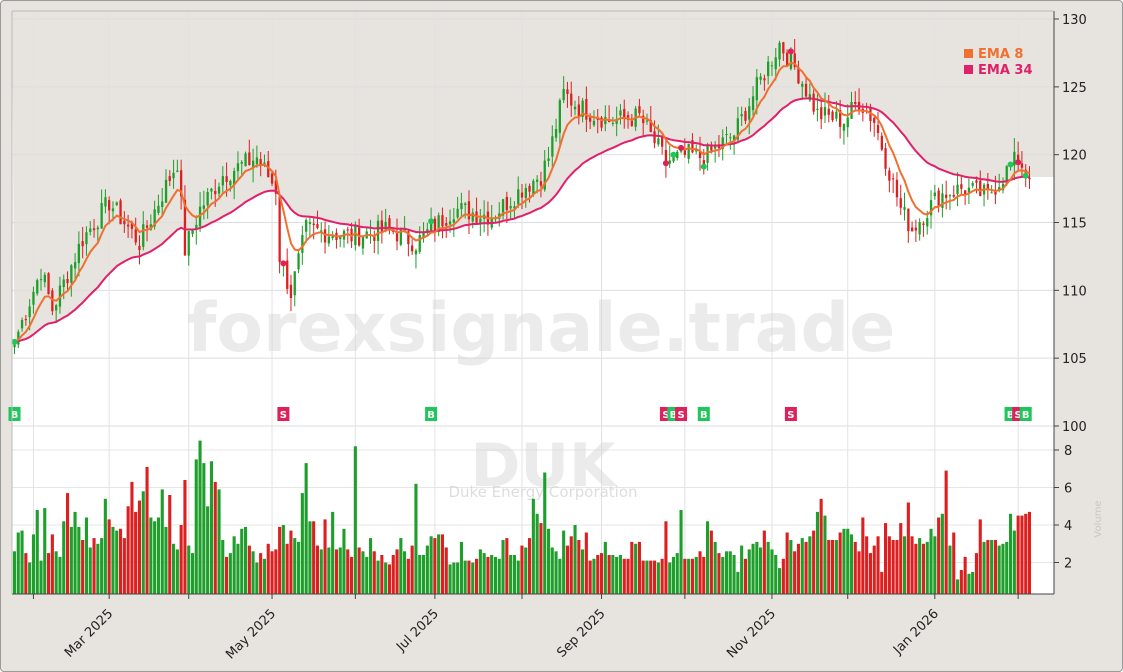 The width and height of the screenshot is (1123, 672). Describe the element at coordinates (790, 415) in the screenshot. I see `signal-label: S` at that location.